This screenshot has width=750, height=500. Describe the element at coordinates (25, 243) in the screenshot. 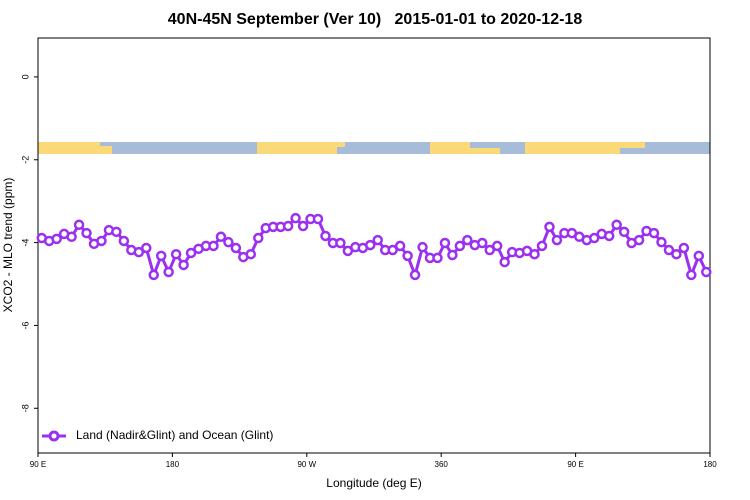

I see `y-tick-label: -4` at that location.